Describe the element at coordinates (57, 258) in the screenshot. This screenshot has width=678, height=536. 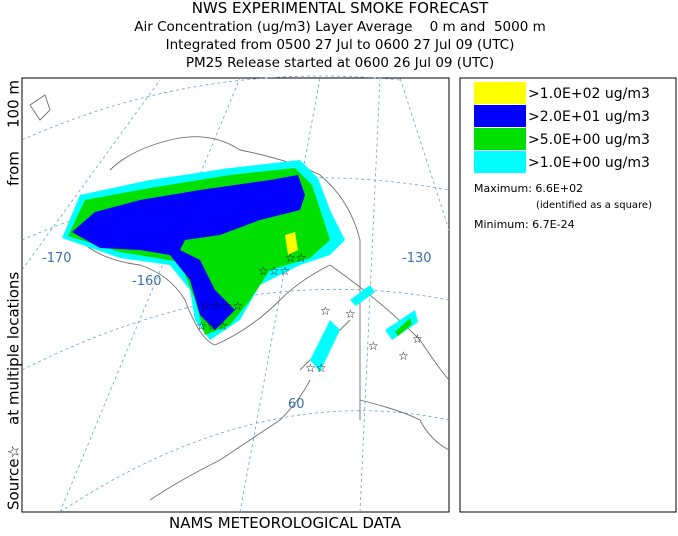
I see `longitude-label: -170` at that location.